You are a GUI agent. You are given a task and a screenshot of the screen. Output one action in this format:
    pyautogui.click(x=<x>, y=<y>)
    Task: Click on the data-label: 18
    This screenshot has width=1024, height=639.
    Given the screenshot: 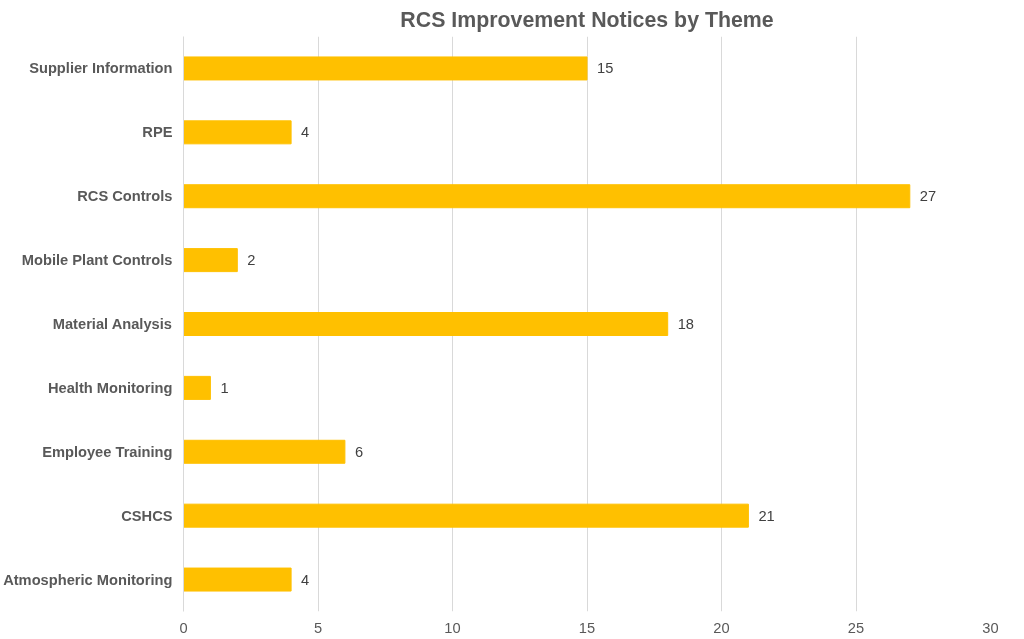 What is the action you would take?
    pyautogui.click(x=686, y=324)
    